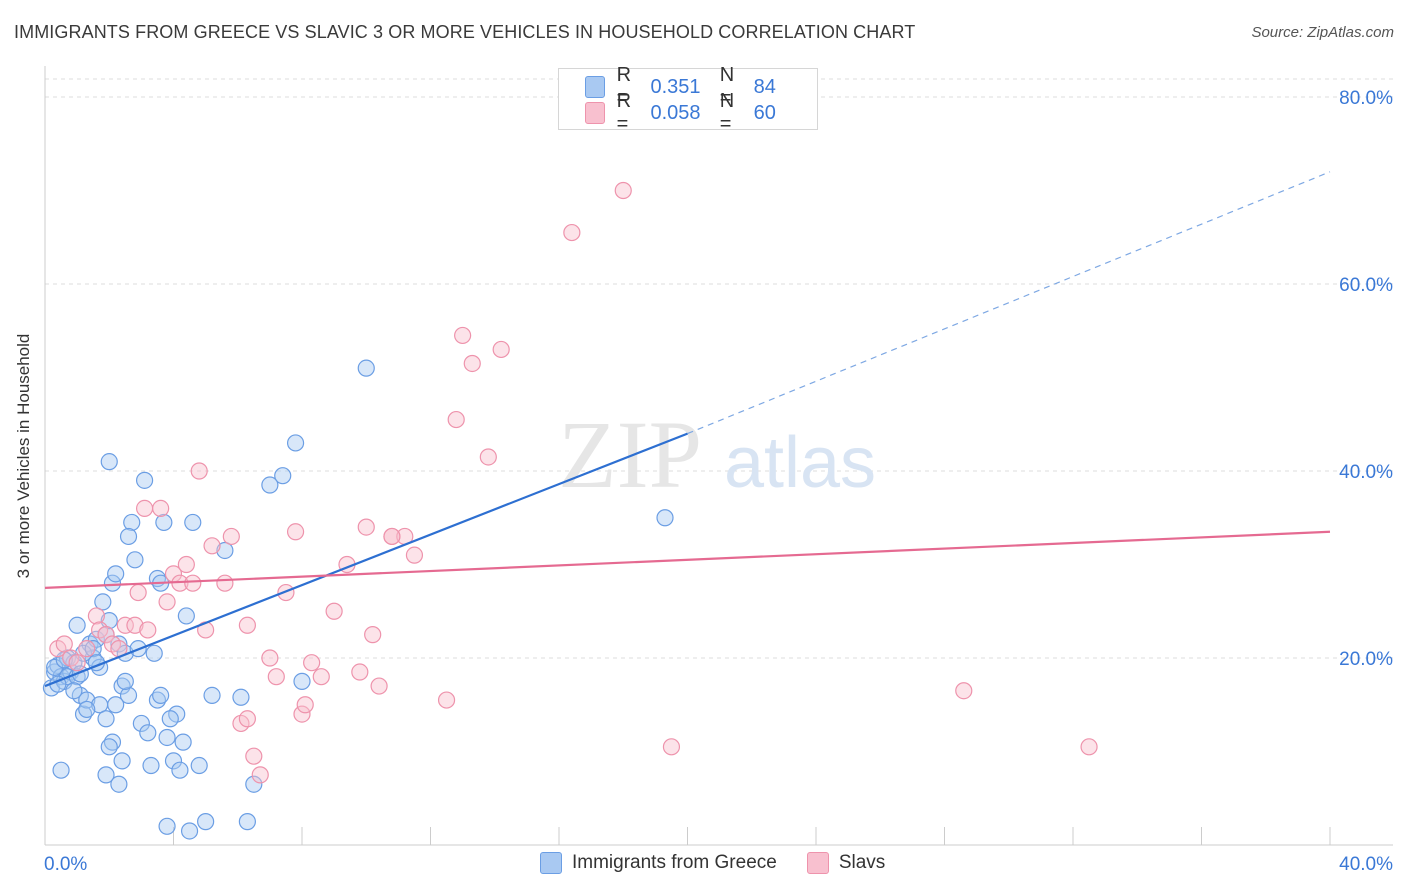 This screenshot has height=892, width=1406. I want to click on stats-legend: R = 0.351 N = 84 R = 0.058 N = 60, so click(688, 99).